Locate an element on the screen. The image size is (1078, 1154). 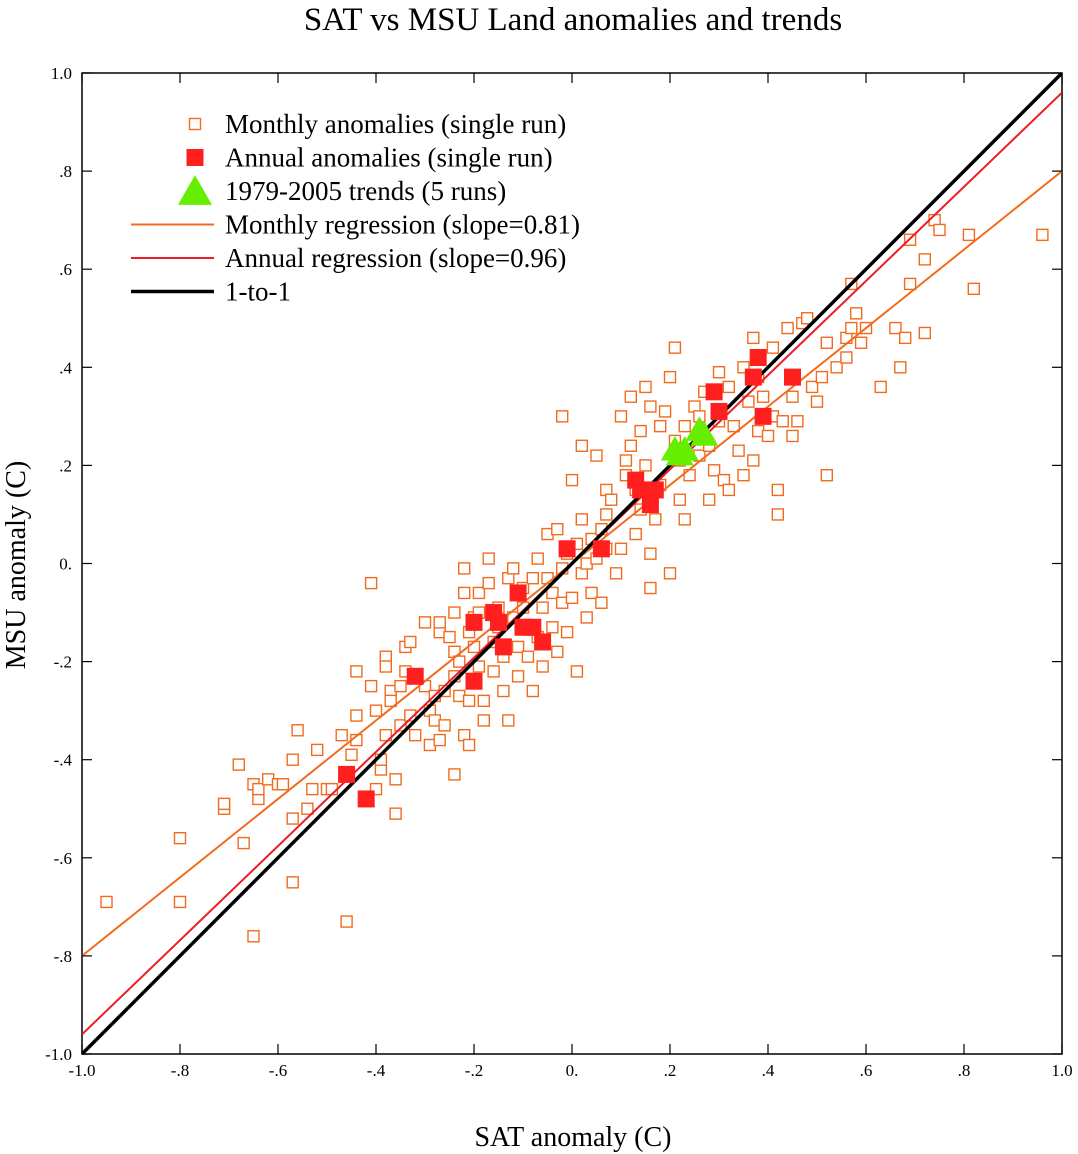
y-tick-label: -1.0 is located at coordinates (58, 1054).